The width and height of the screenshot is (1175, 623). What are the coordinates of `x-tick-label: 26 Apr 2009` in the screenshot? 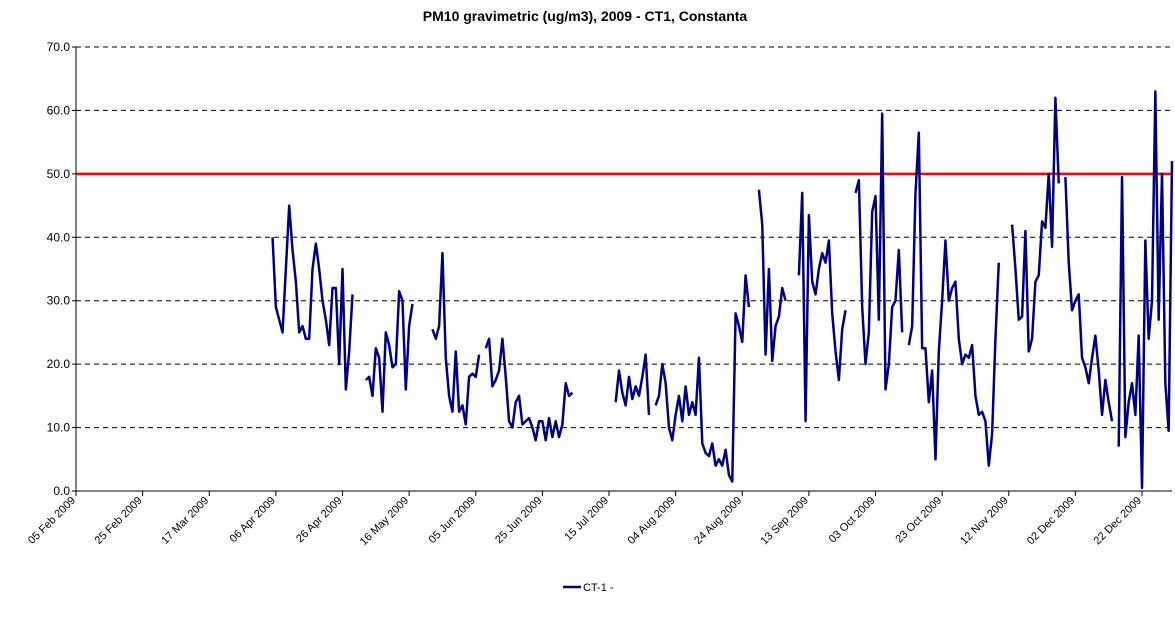 It's located at (319, 520).